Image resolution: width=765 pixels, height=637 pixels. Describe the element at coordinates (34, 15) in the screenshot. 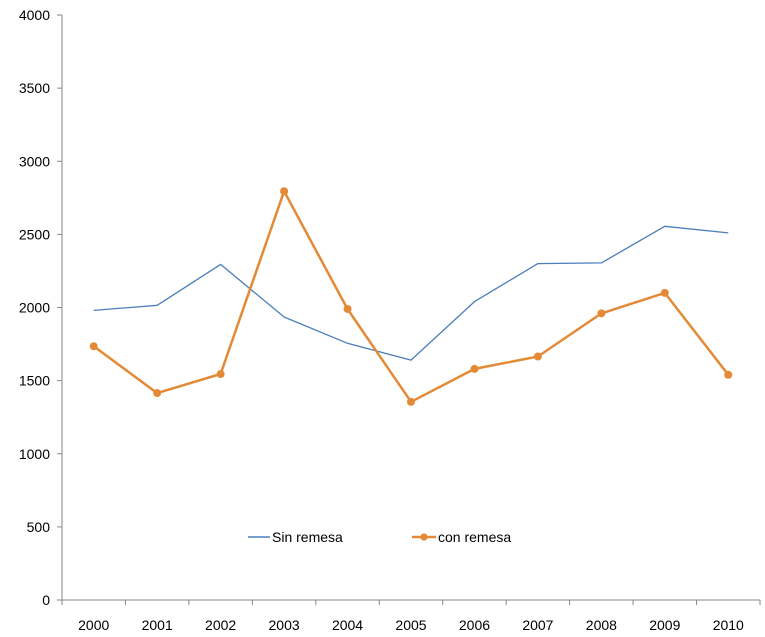

I see `y-tick-label-4000: 4000` at that location.